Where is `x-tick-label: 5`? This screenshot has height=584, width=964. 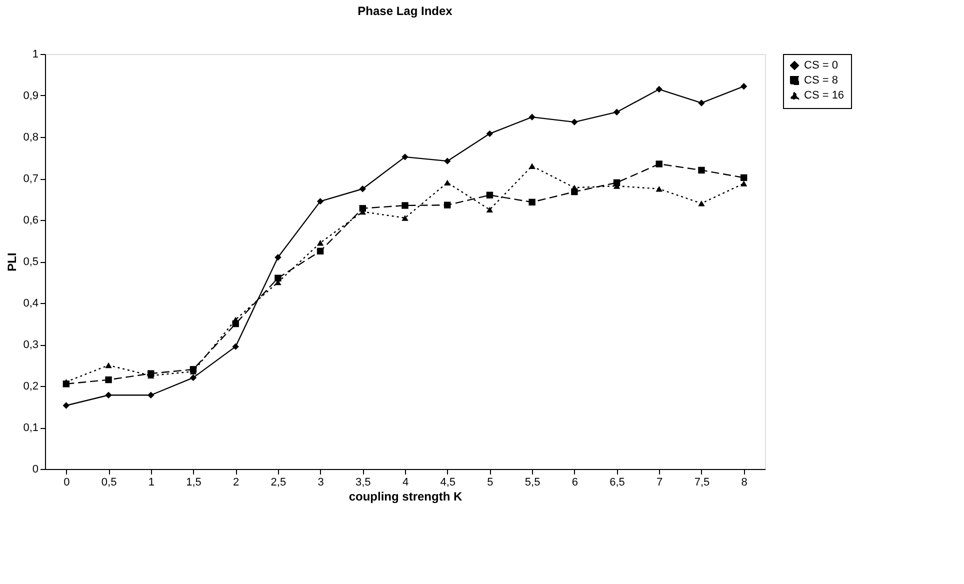
x-tick-label: 5 is located at coordinates (490, 482).